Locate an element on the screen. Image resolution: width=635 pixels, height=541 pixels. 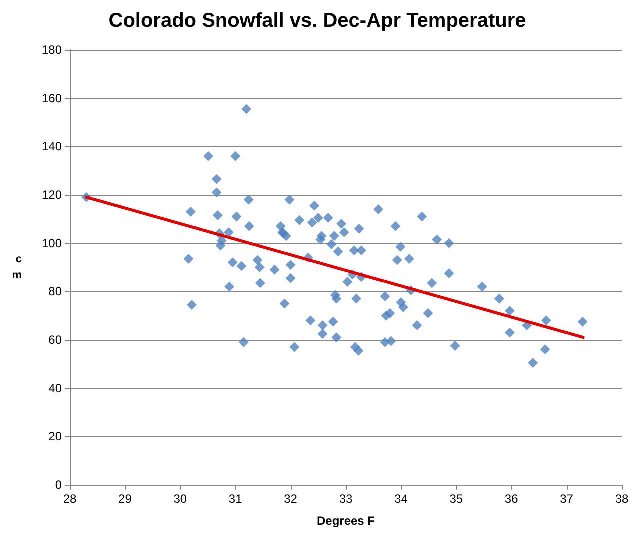
x-tick-label: 30 is located at coordinates (181, 499).